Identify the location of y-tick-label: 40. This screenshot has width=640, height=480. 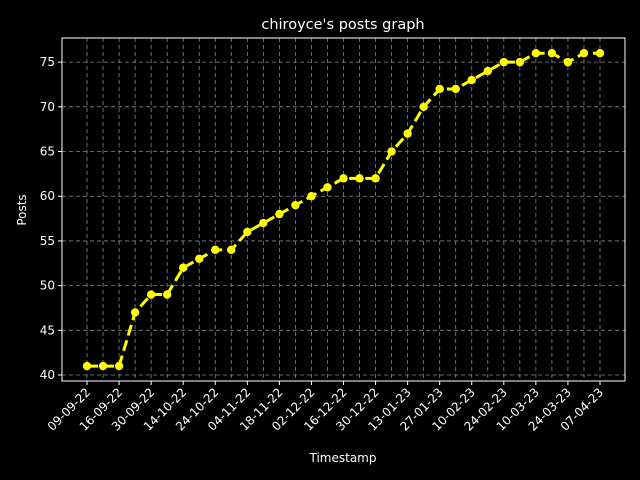
(47, 375).